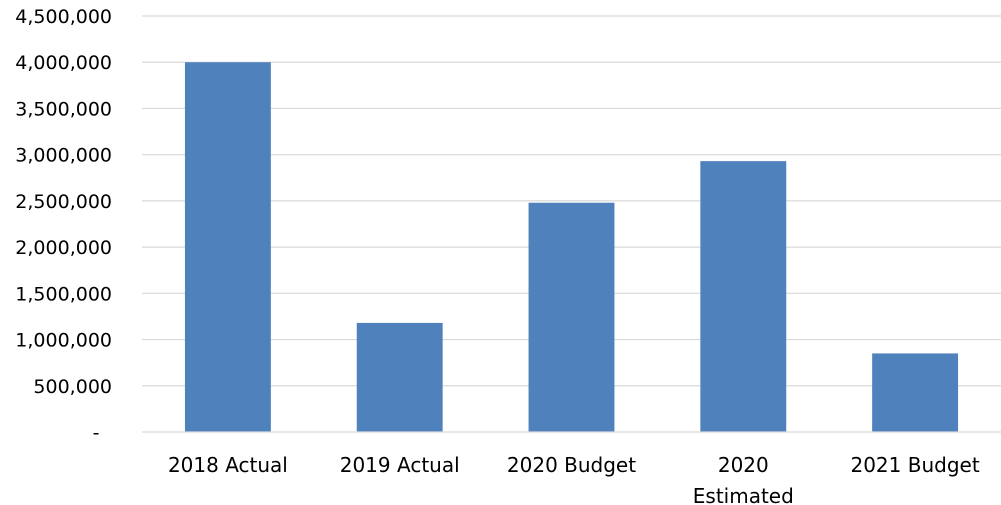 The width and height of the screenshot is (1001, 505). I want to click on x-category-label: 2021 Budget, so click(914, 465).